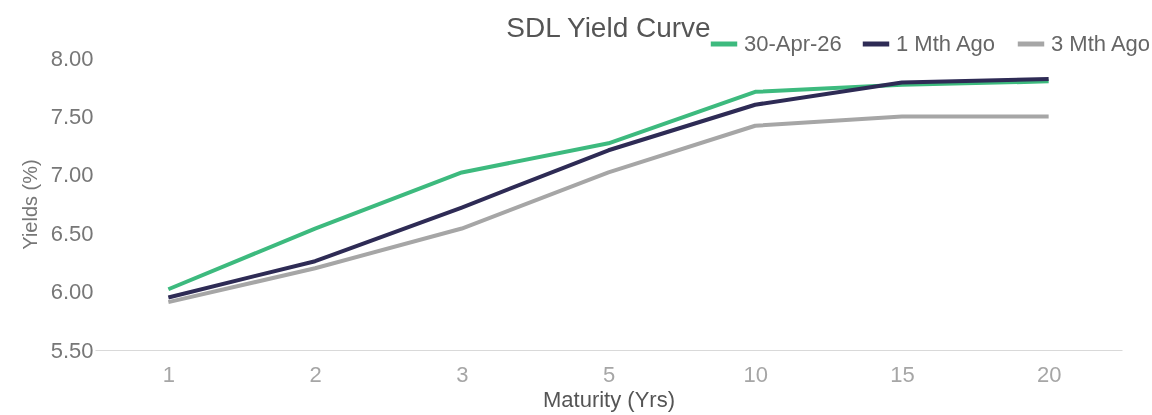  Describe the element at coordinates (609, 374) in the screenshot. I see `x-tick-label: 5` at that location.